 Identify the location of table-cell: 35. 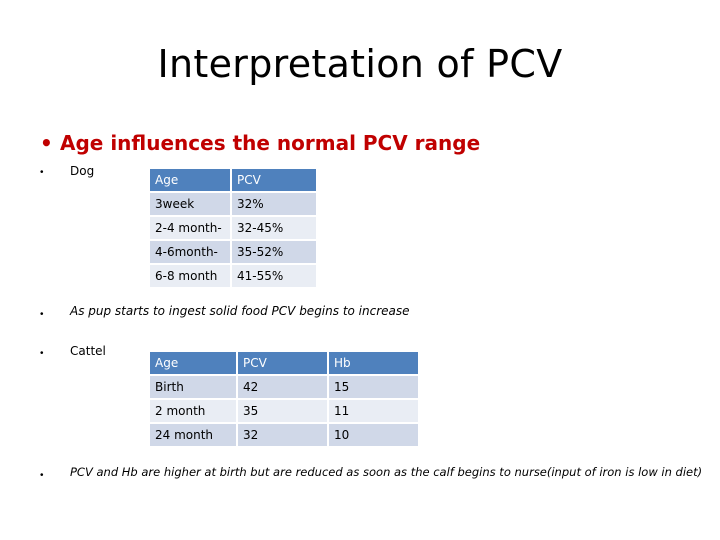
(281, 411).